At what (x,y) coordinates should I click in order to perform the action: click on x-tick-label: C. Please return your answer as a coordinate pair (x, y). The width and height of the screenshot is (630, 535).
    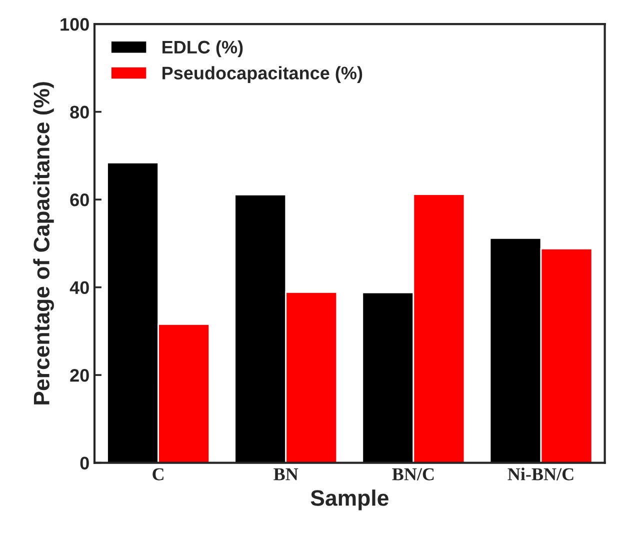
    Looking at the image, I should click on (158, 474).